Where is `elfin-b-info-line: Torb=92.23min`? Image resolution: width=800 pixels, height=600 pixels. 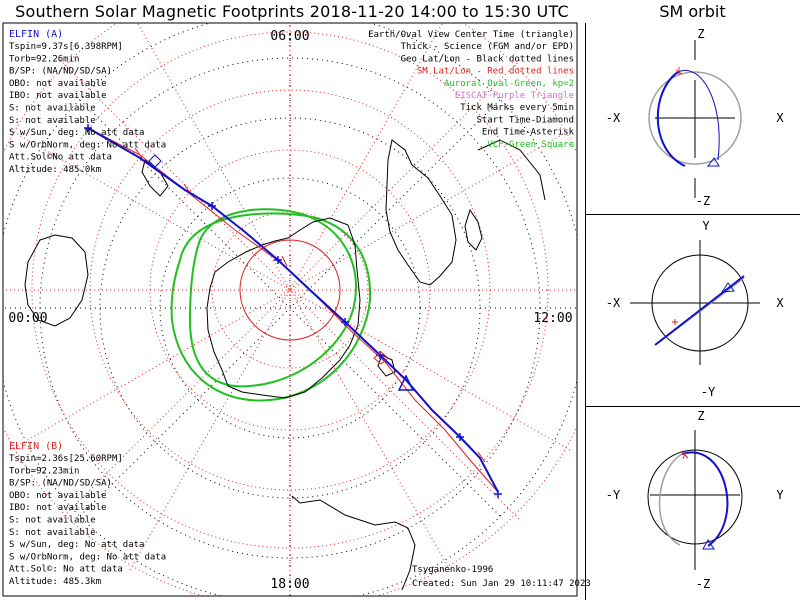
elfin-b-info-line: Torb=92.23min is located at coordinates (44, 471).